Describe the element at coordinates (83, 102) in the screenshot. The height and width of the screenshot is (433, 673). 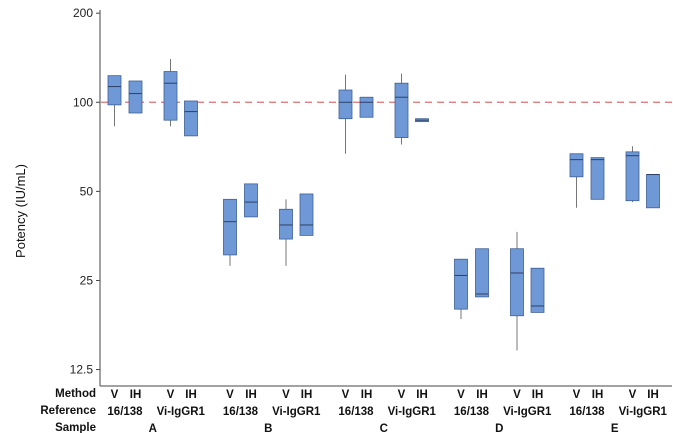
I see `y-tick-label: 100` at that location.